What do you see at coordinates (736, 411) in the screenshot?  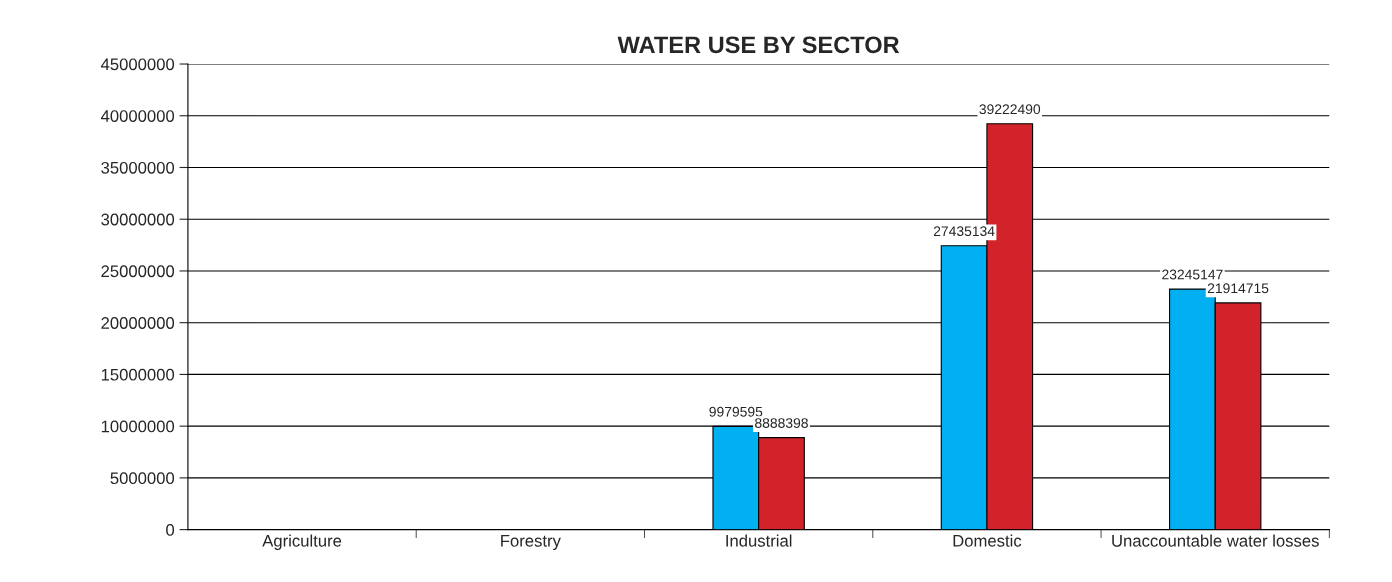 I see `data-label: 9979595` at bounding box center [736, 411].